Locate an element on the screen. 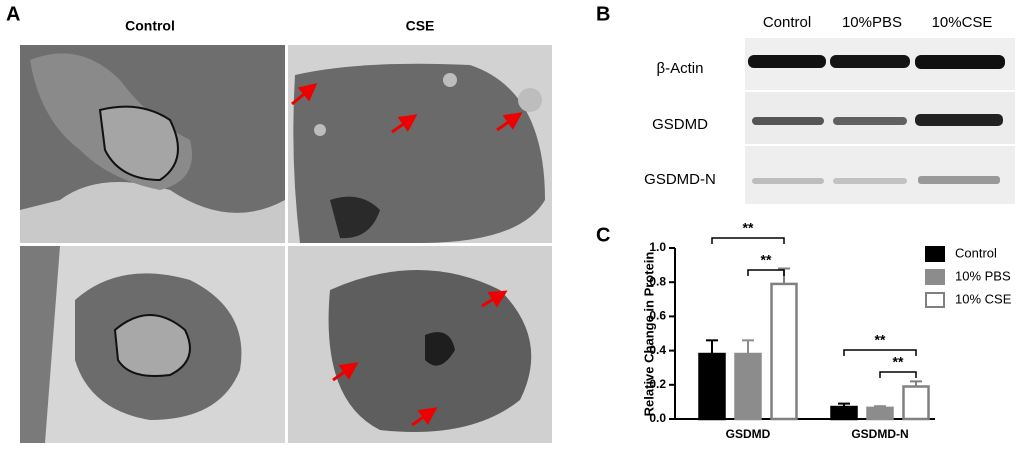 The height and width of the screenshot is (454, 1020). legend-label: 10% CSE is located at coordinates (983, 298).